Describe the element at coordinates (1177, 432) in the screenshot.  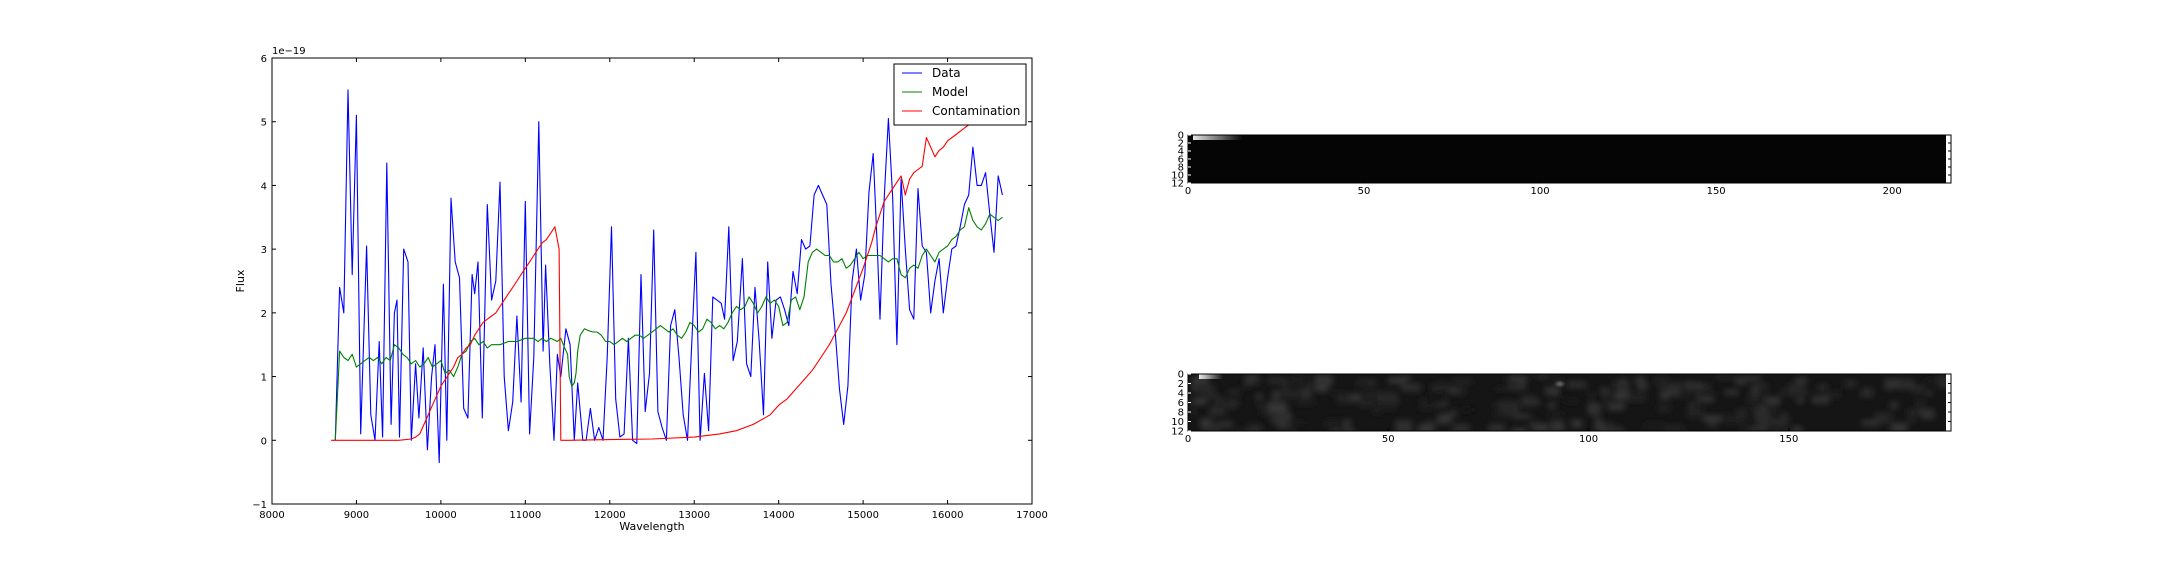
I see `y-tick-label: 12` at that location.